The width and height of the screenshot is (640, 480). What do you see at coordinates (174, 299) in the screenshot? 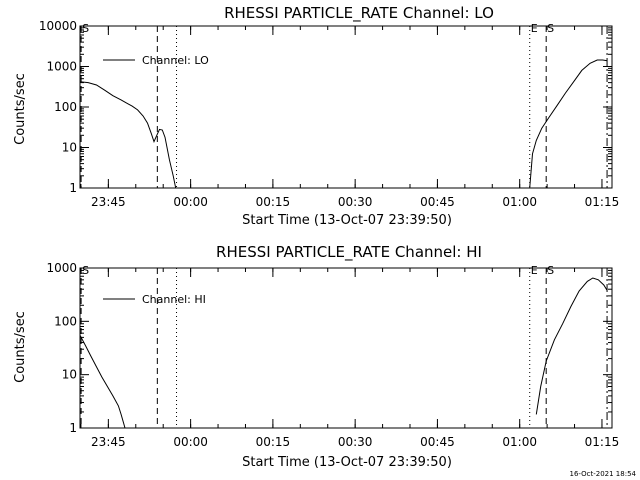
I see `hi-legend-label: Channel: HI` at bounding box center [174, 299].